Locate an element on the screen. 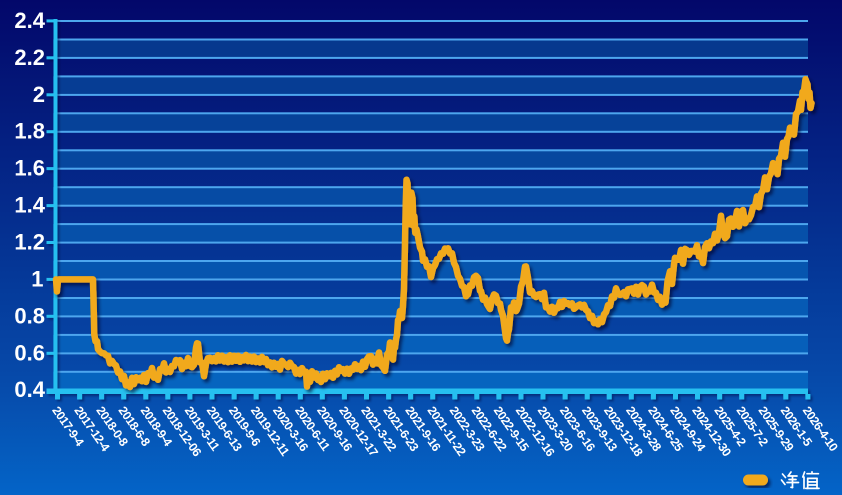  svg-text: 0.4 is located at coordinates (29, 389).